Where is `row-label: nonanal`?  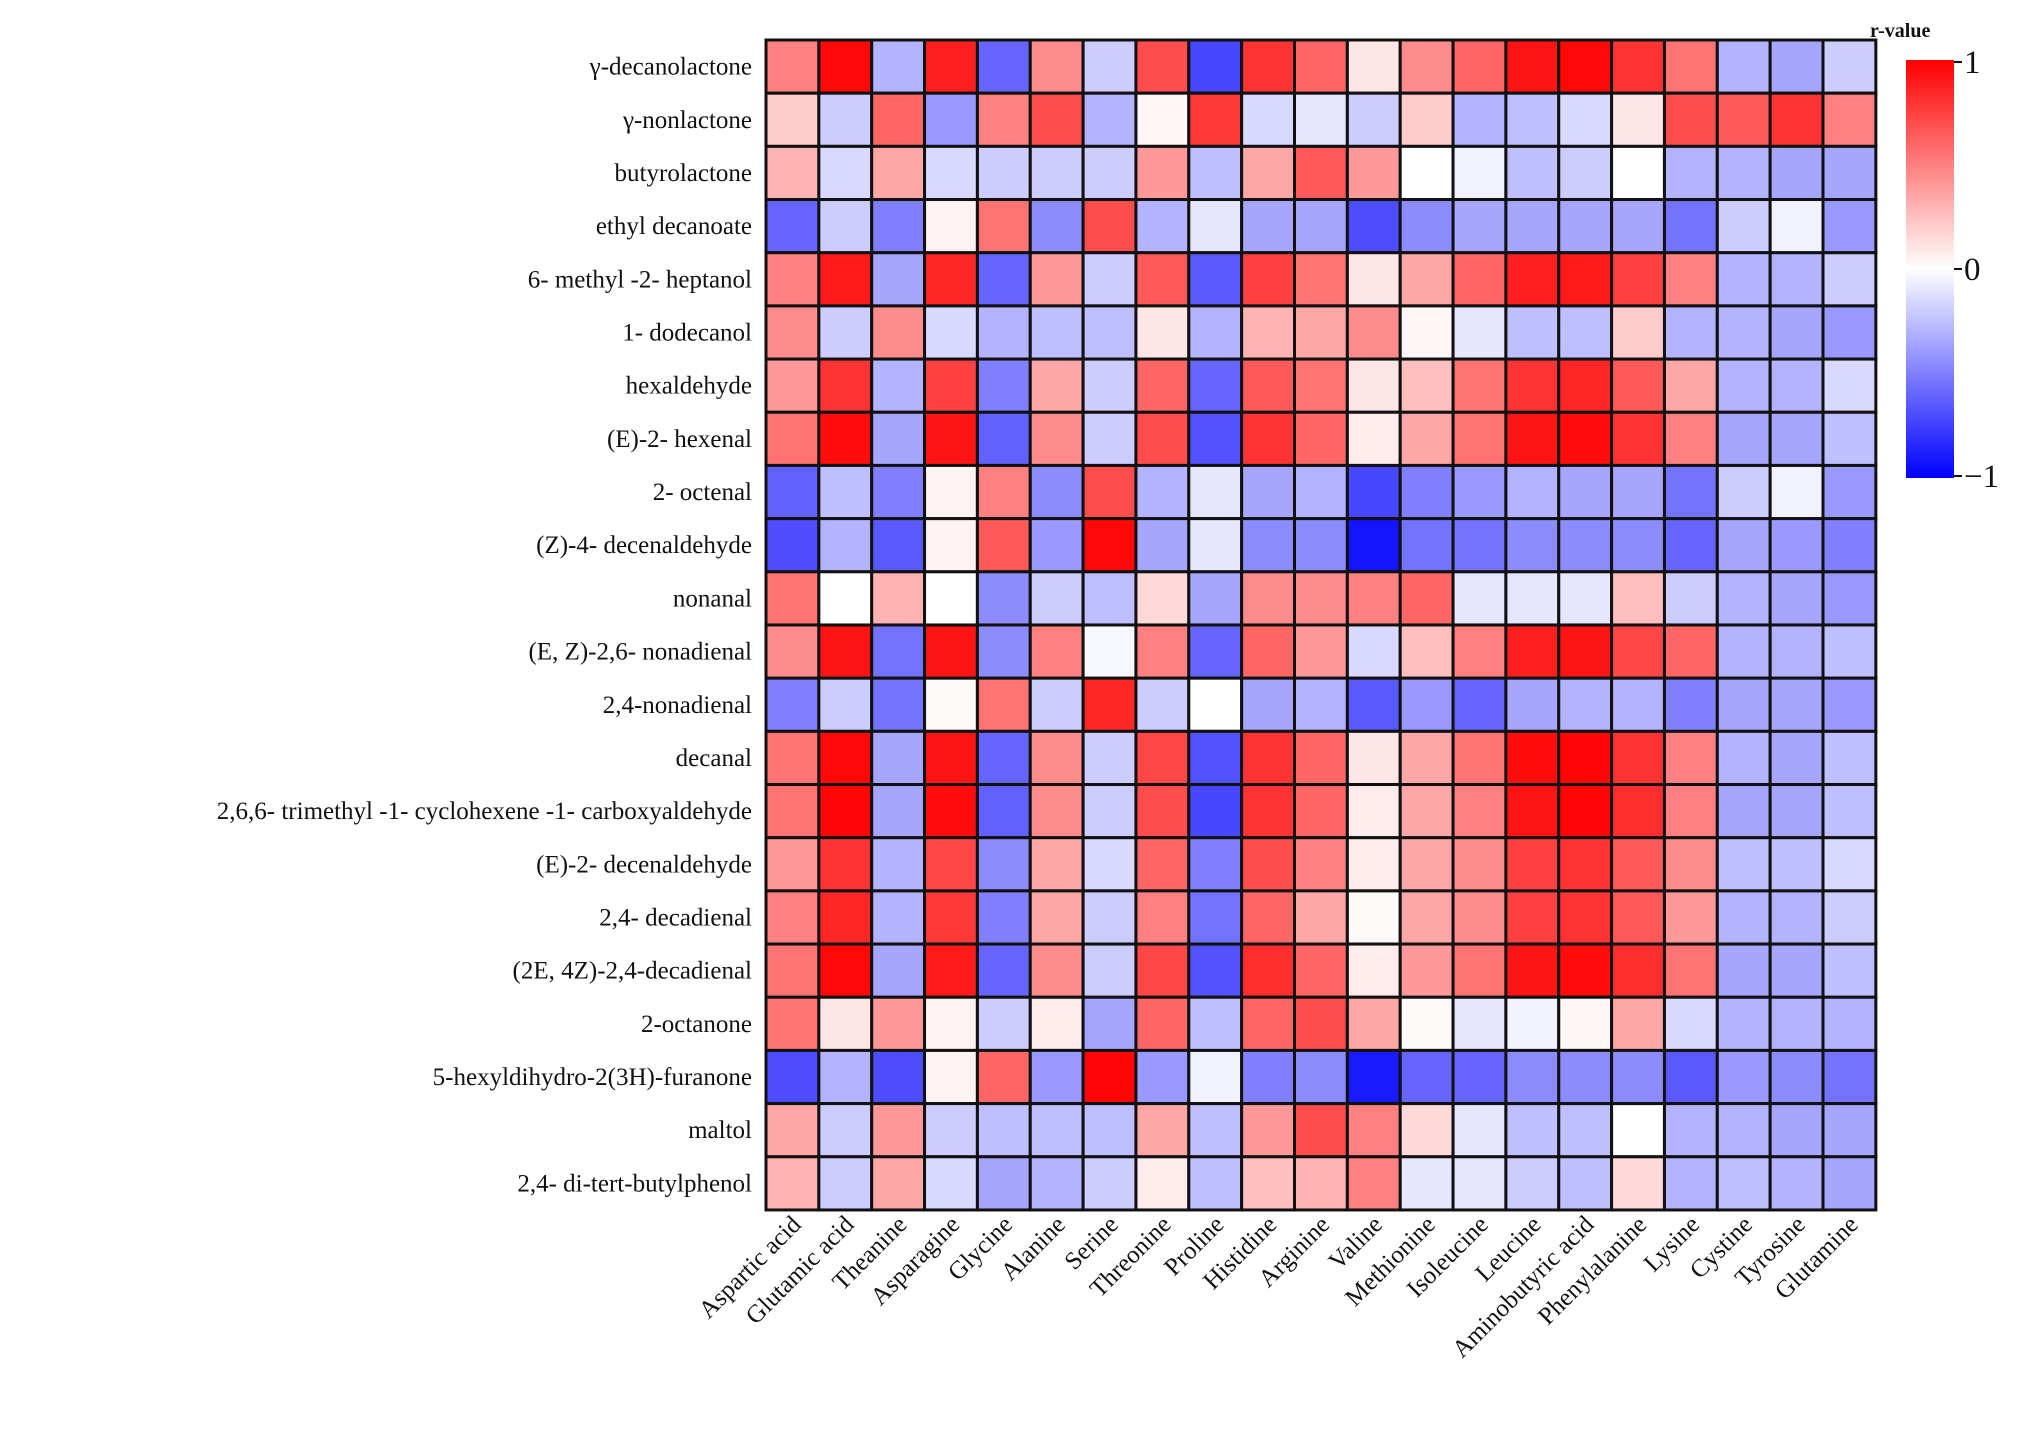
row-label: nonanal is located at coordinates (712, 598).